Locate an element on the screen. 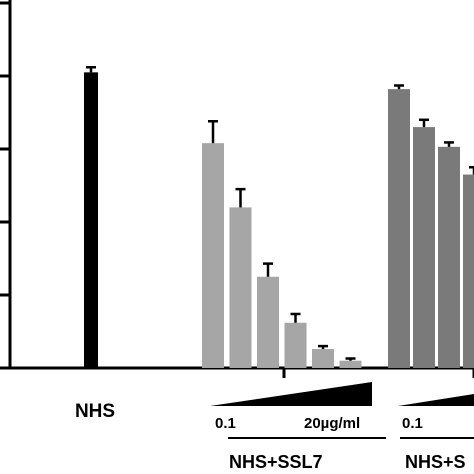  group-label-s: NHS+S is located at coordinates (435, 462).